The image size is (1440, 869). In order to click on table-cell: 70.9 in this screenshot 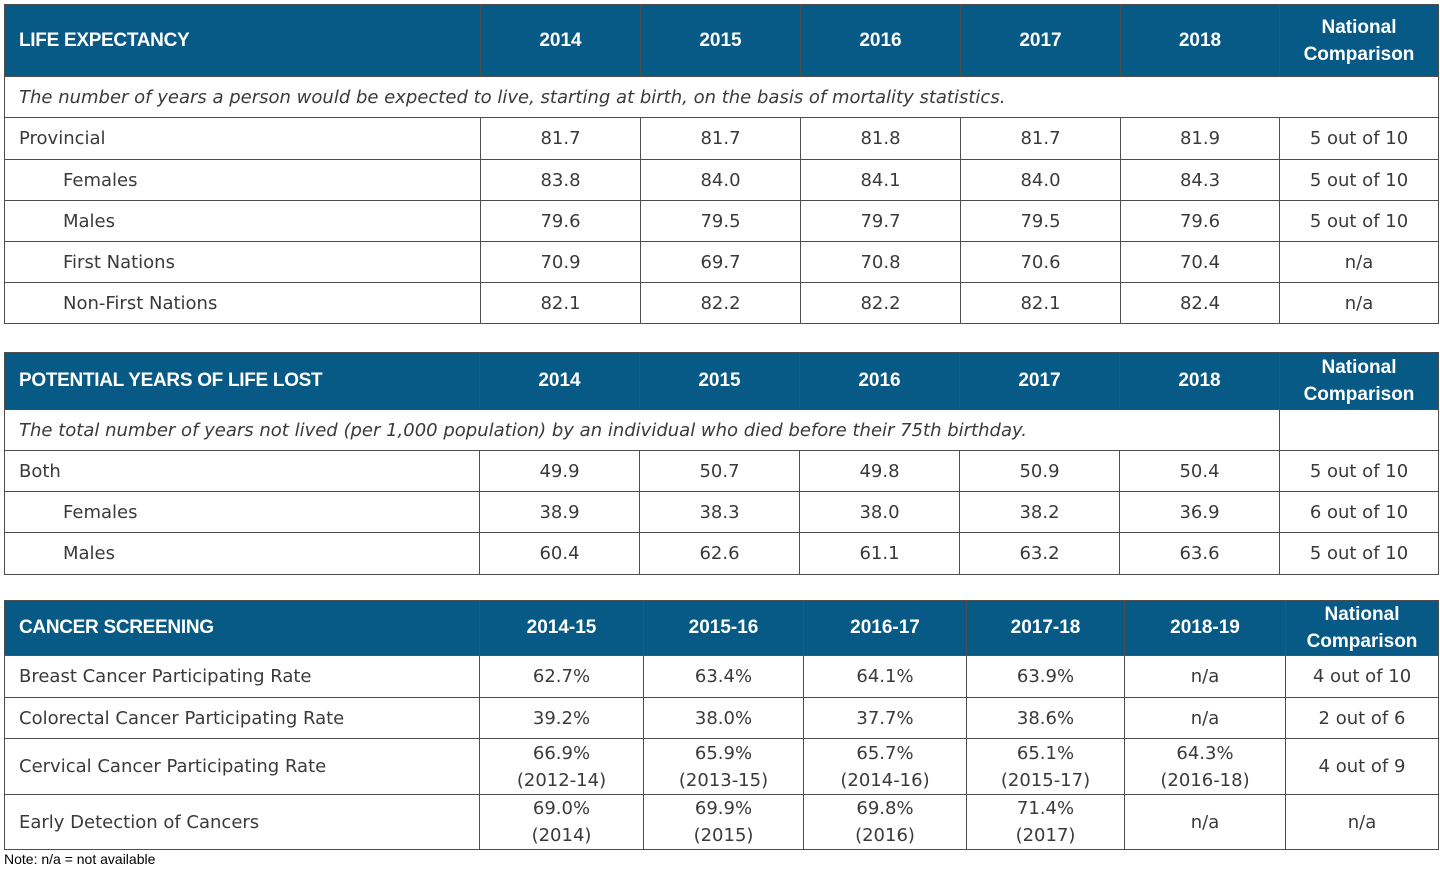, I will do `click(560, 262)`.